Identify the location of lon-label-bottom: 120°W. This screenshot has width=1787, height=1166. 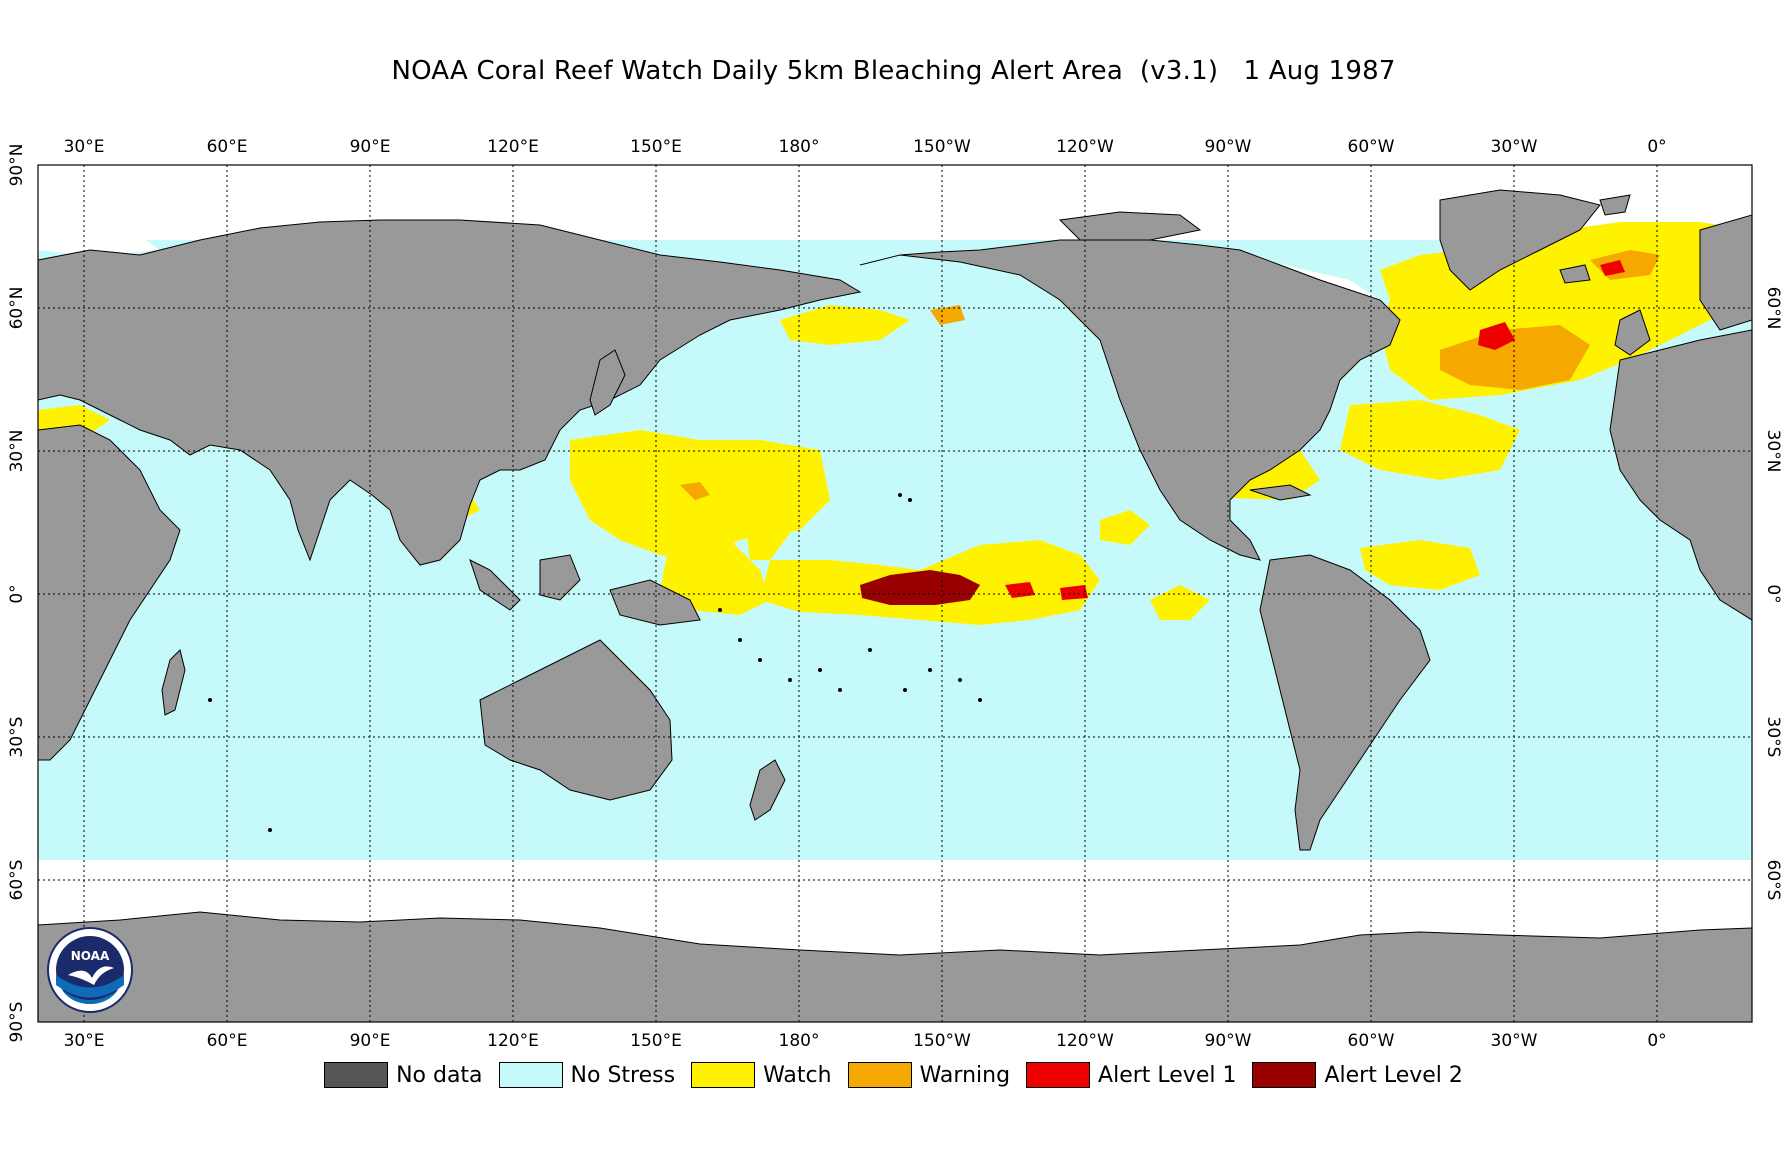
(1085, 1041).